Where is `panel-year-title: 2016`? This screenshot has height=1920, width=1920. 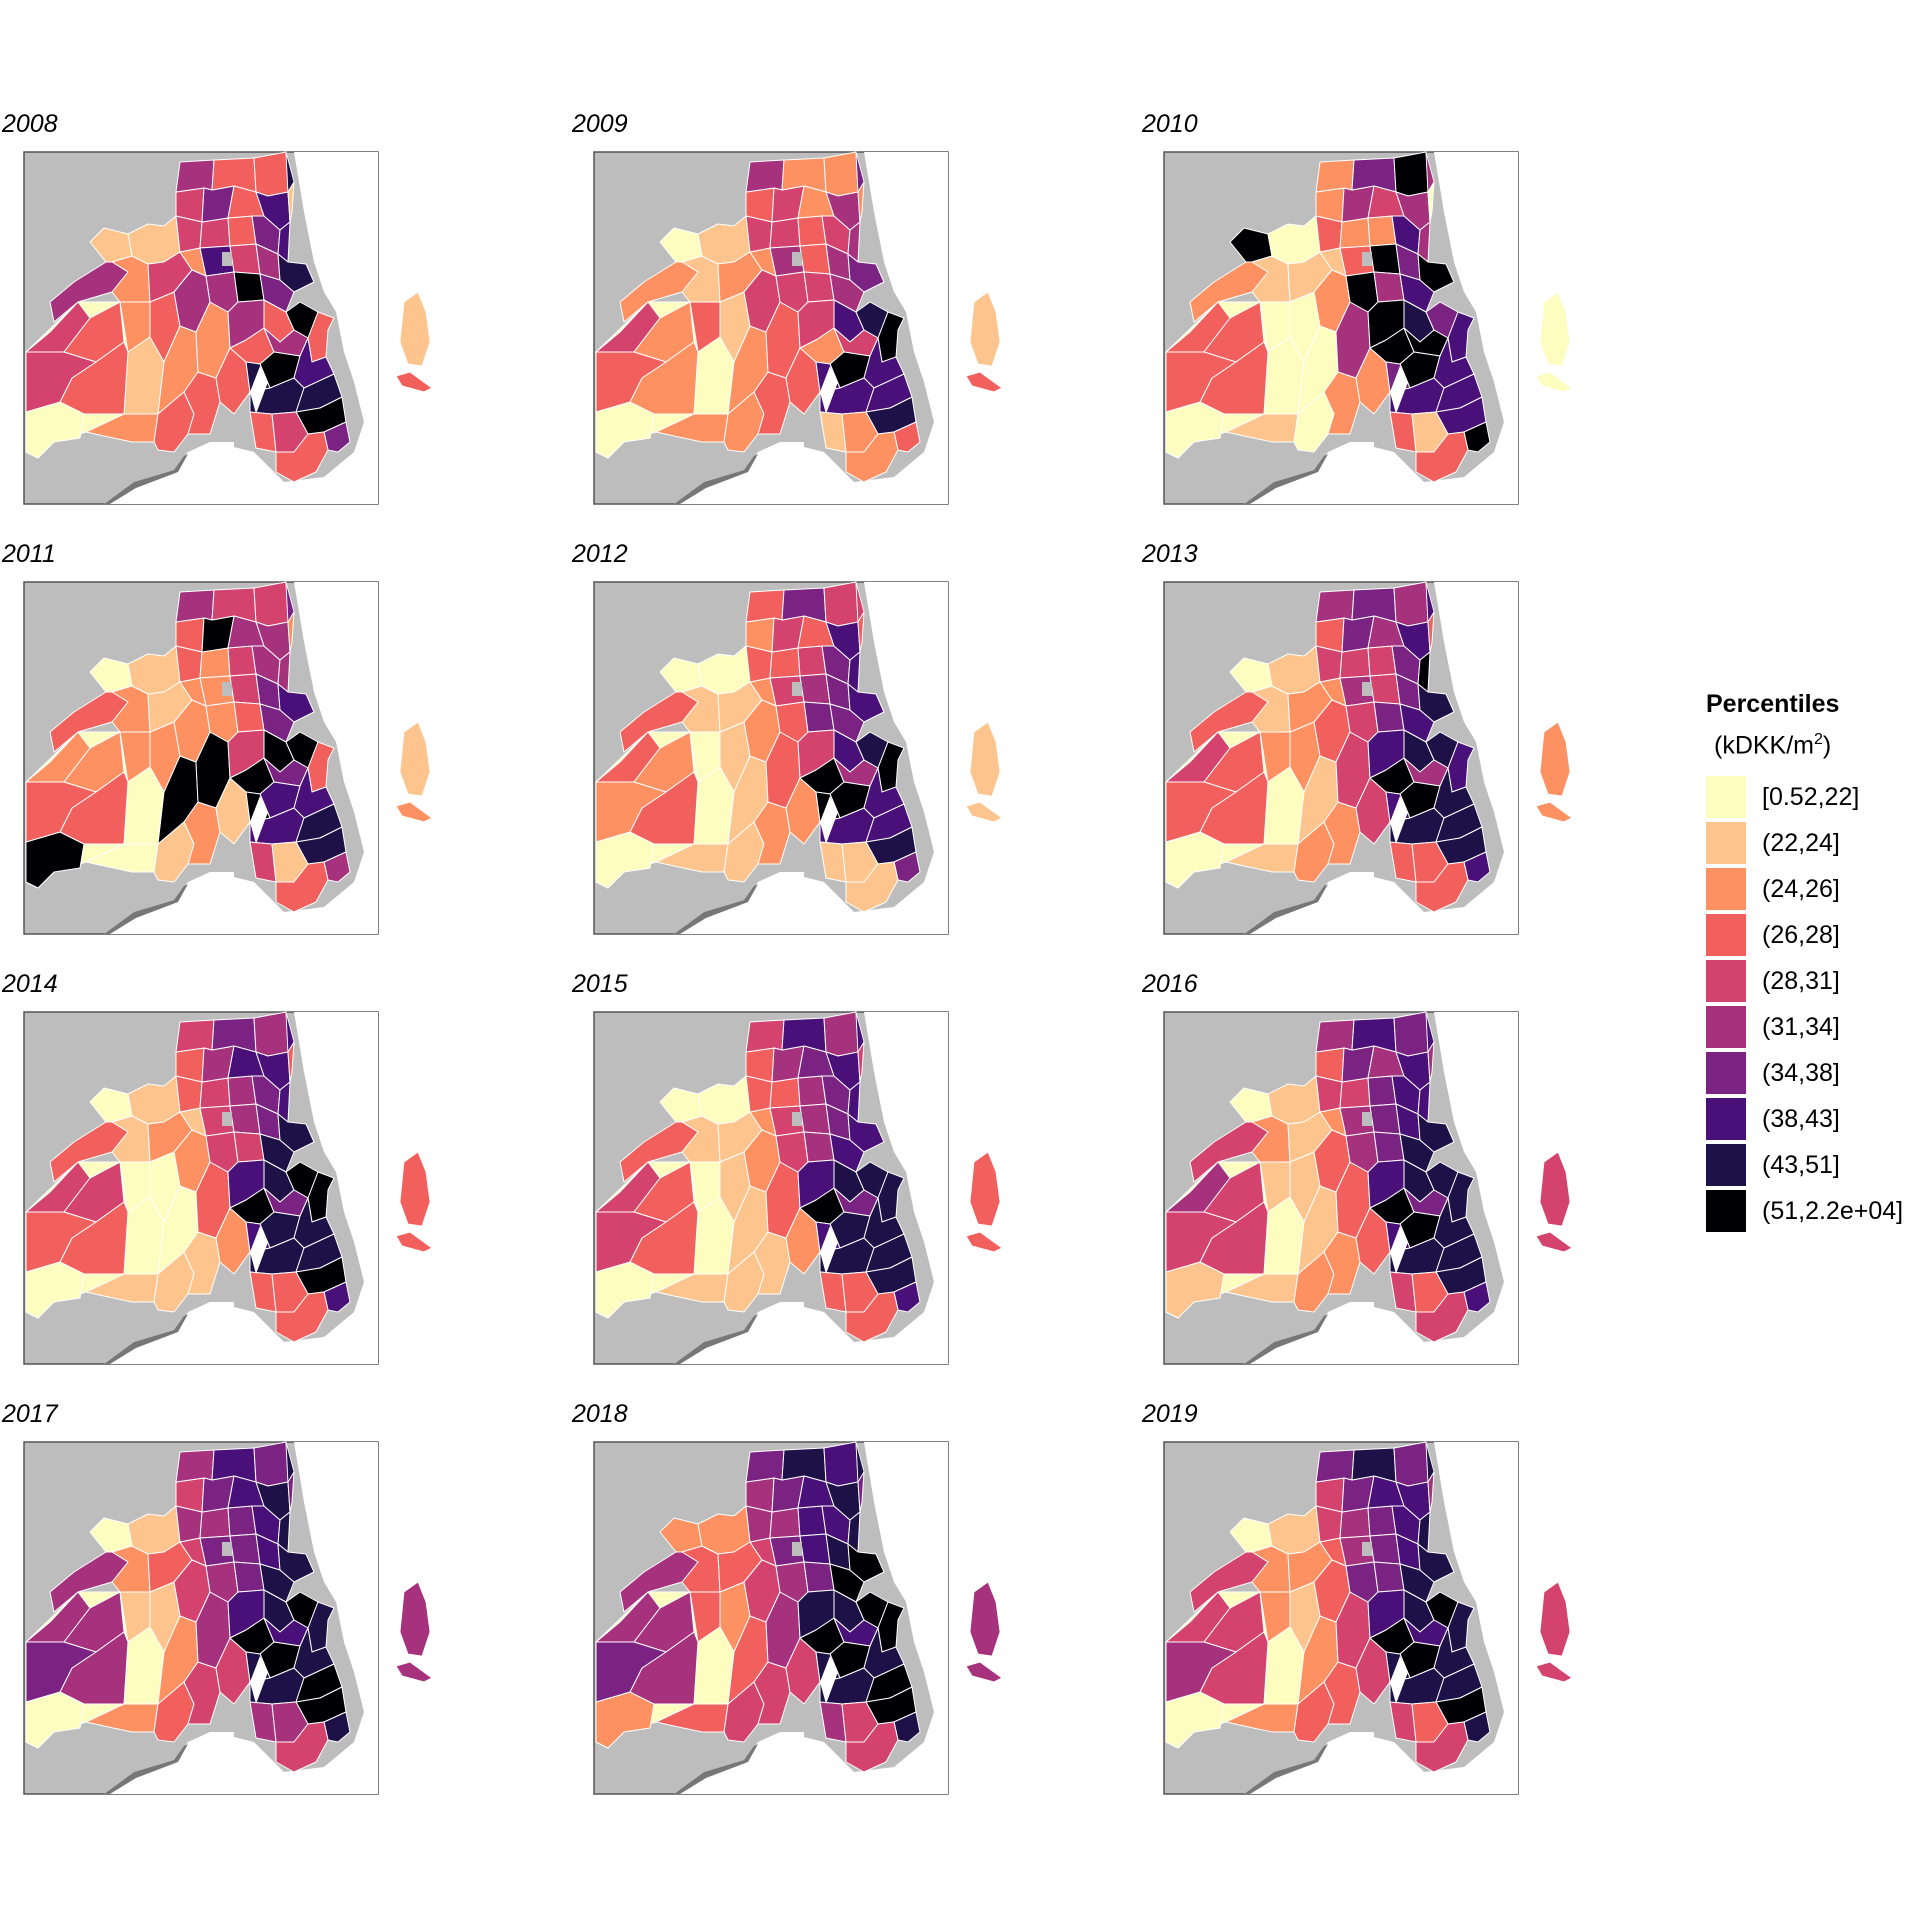 panel-year-title: 2016 is located at coordinates (1169, 984).